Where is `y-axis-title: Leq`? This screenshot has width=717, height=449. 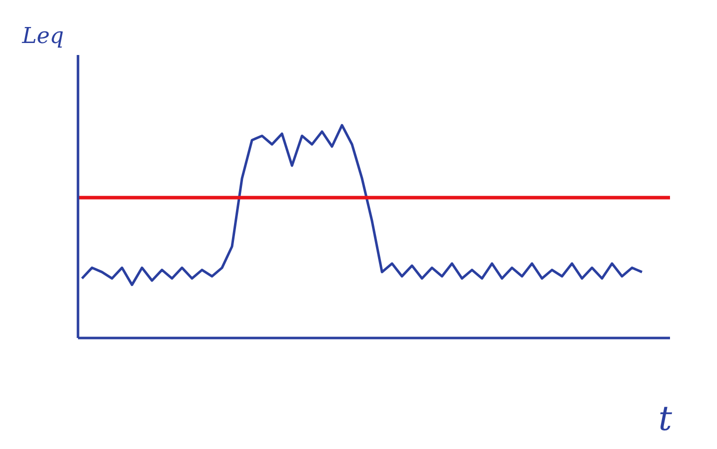
y-axis-title: Leq is located at coordinates (42, 36).